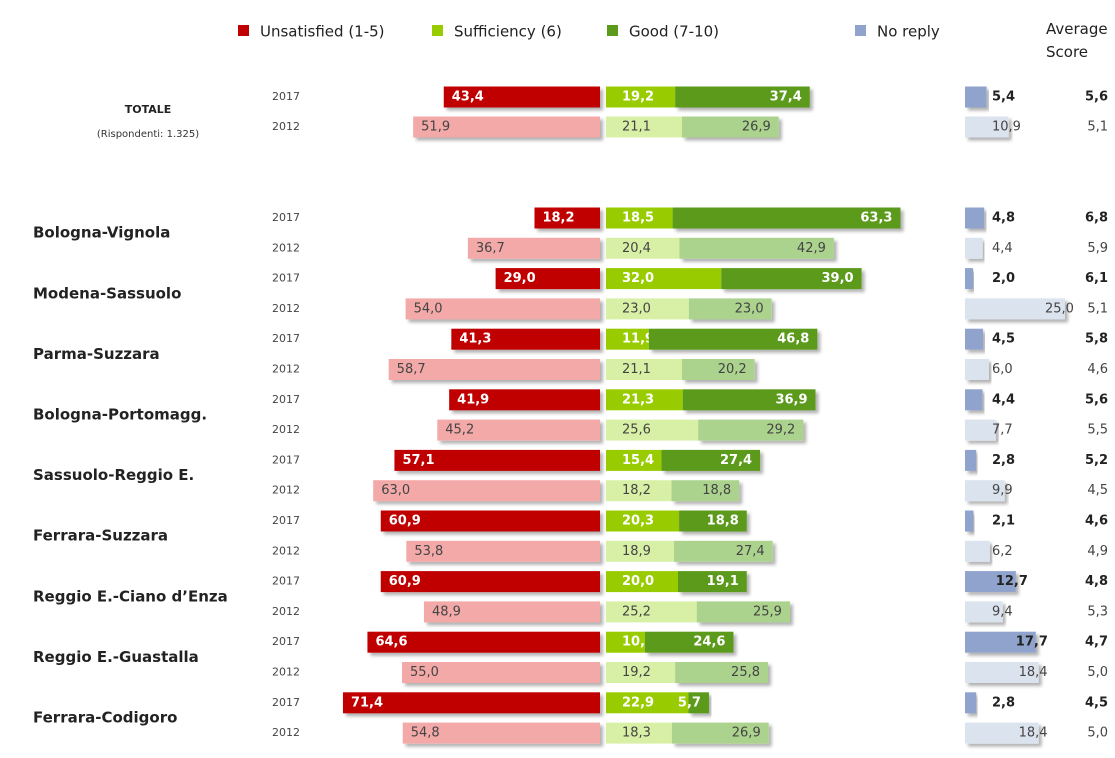  I want to click on value-label: 9,4, so click(1002, 611).